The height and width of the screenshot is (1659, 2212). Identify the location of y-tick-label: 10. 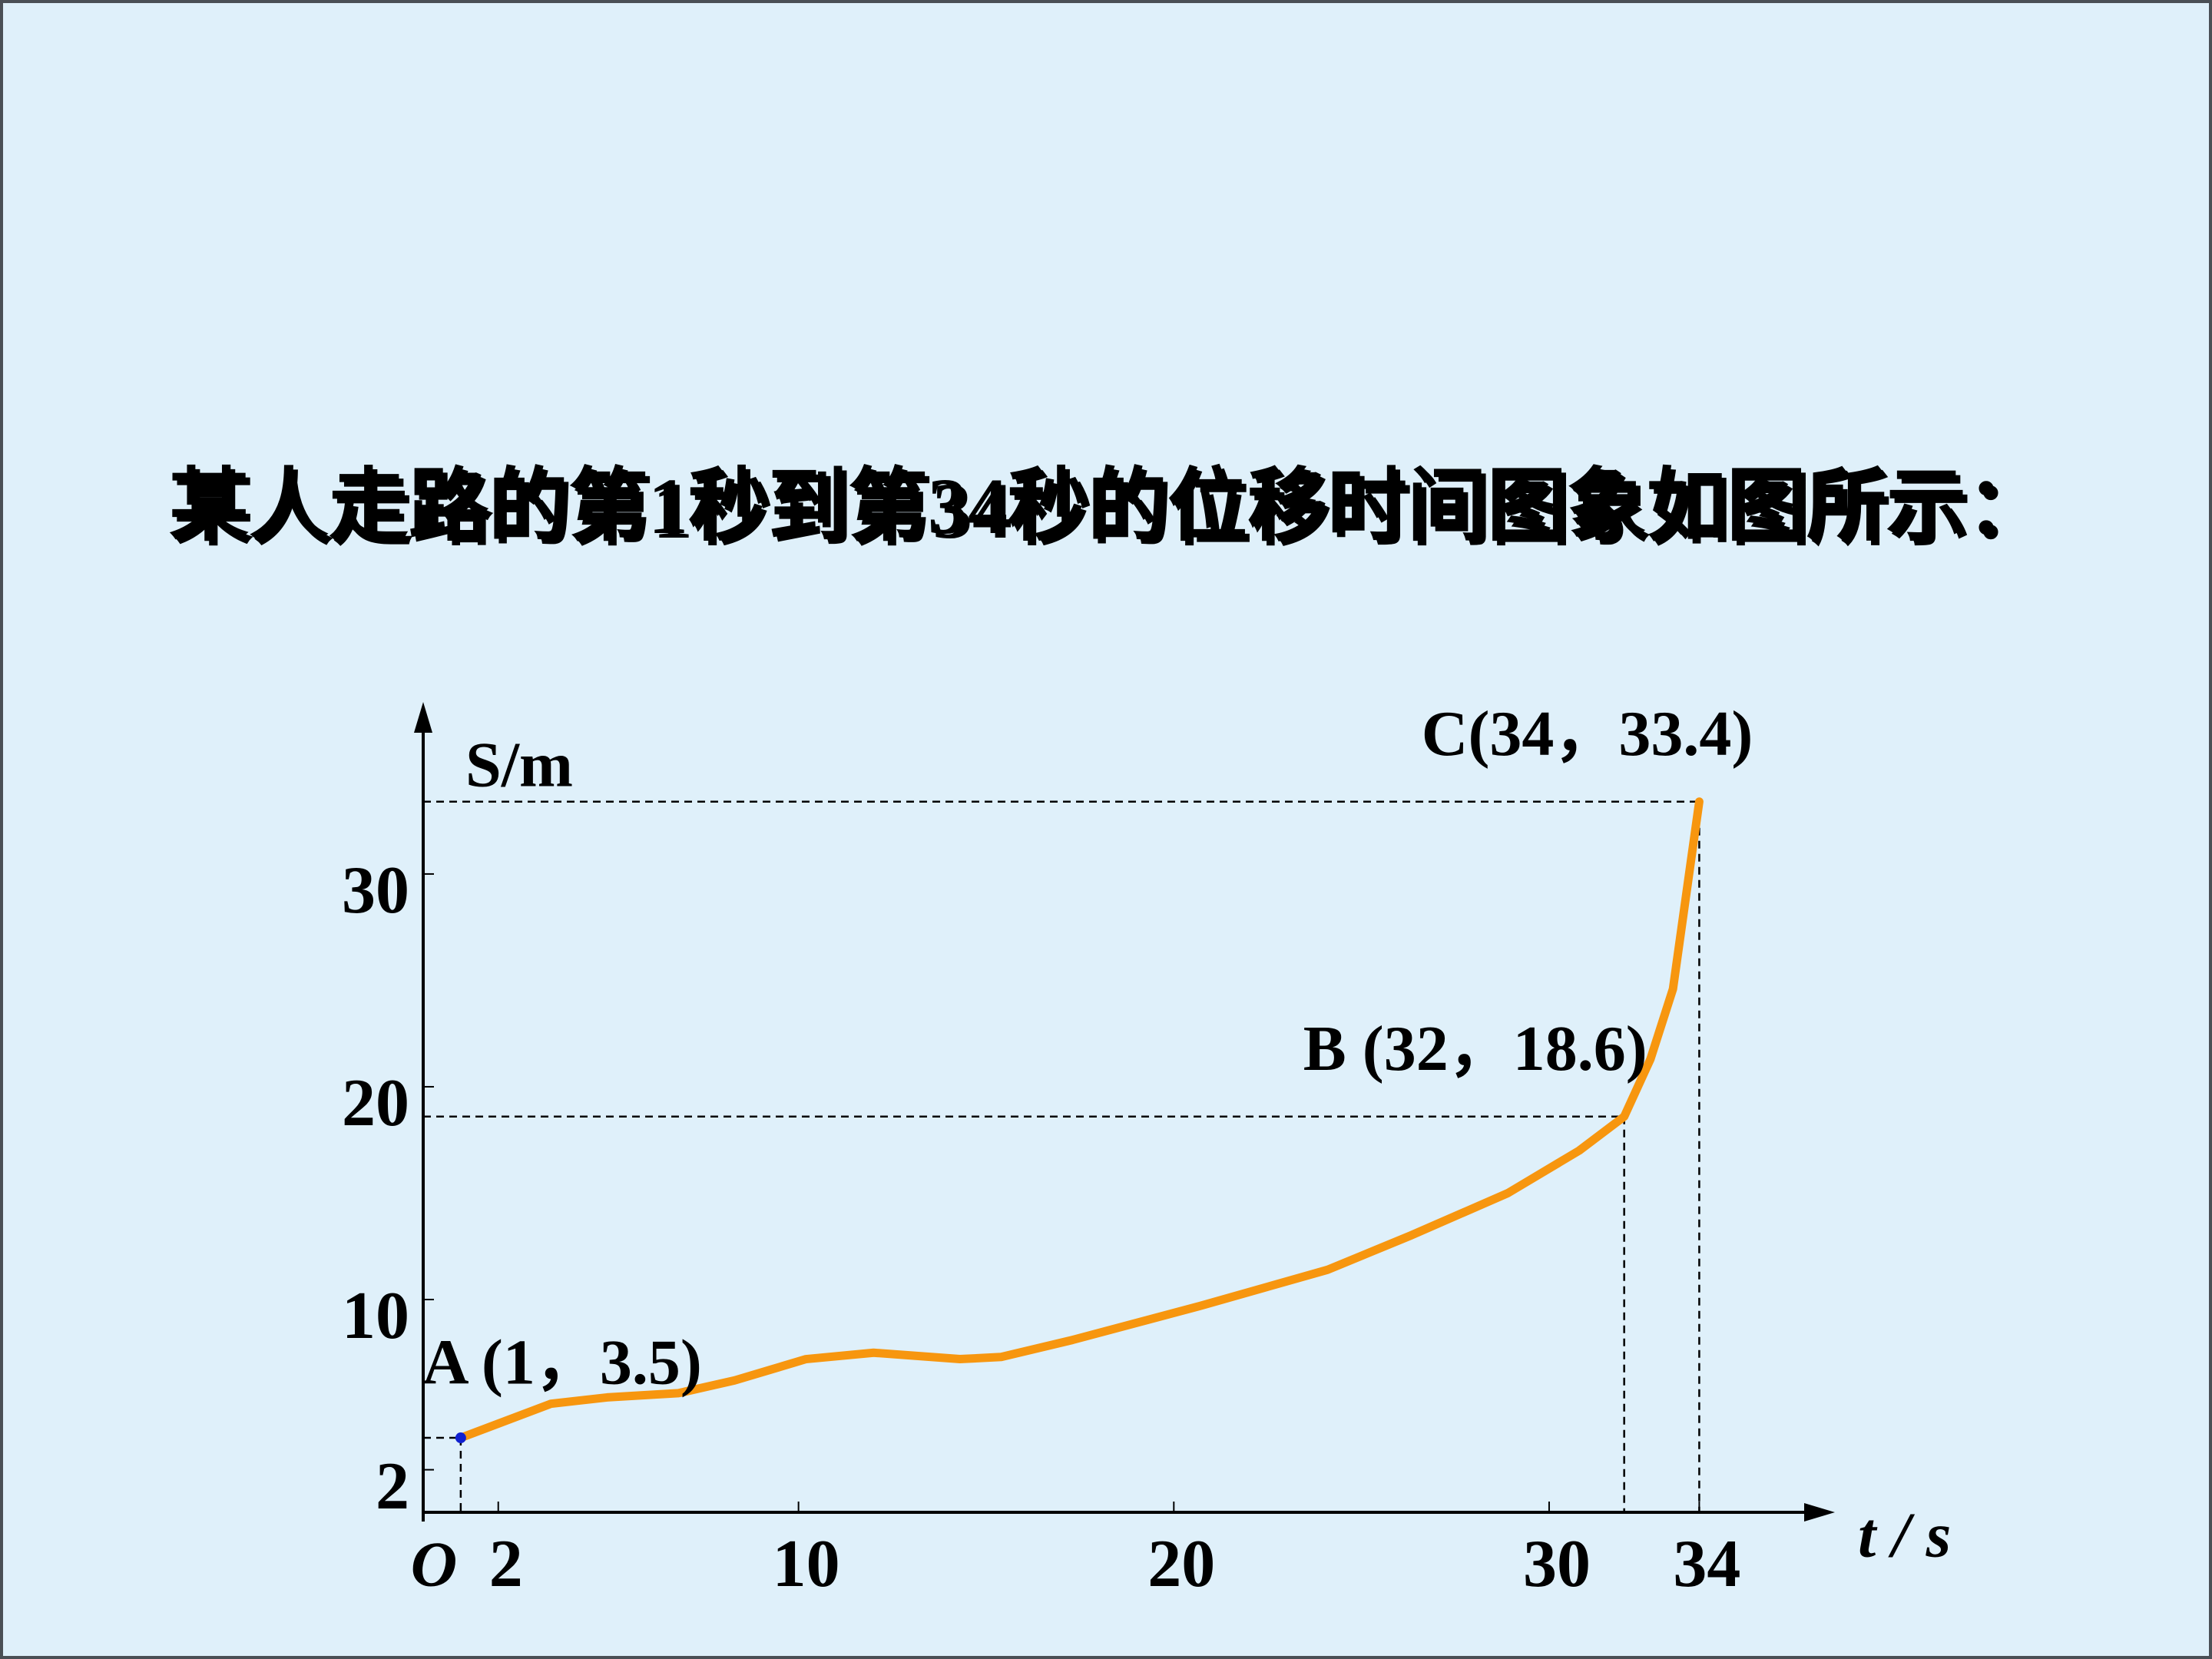
(376, 1316).